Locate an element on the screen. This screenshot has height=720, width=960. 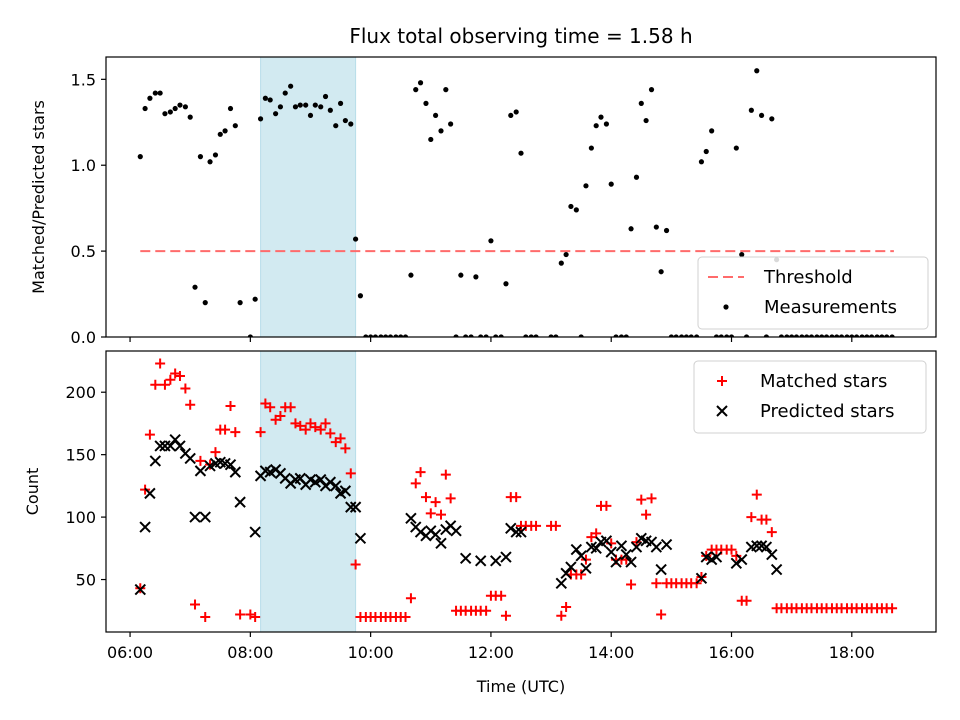
top-y-tick-label: 1.0 is located at coordinates (83, 165).